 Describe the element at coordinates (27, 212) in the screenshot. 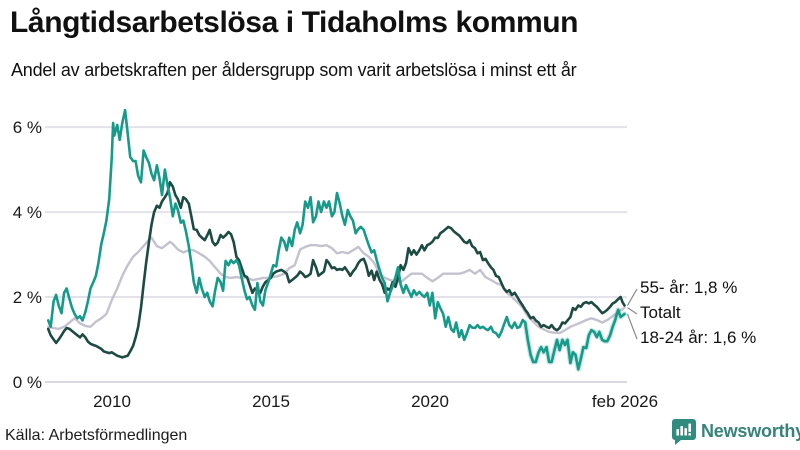

I see `y-tick-label: 4 %` at that location.